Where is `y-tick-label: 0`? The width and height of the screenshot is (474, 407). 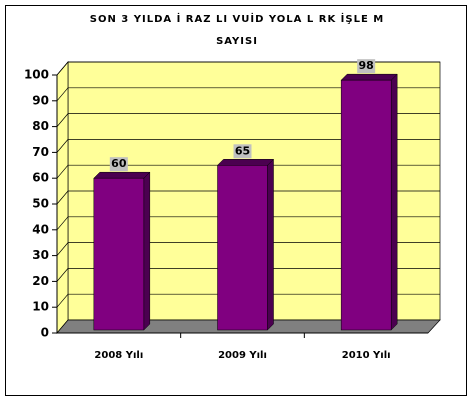
y-tick-label: 0 is located at coordinates (45, 333).